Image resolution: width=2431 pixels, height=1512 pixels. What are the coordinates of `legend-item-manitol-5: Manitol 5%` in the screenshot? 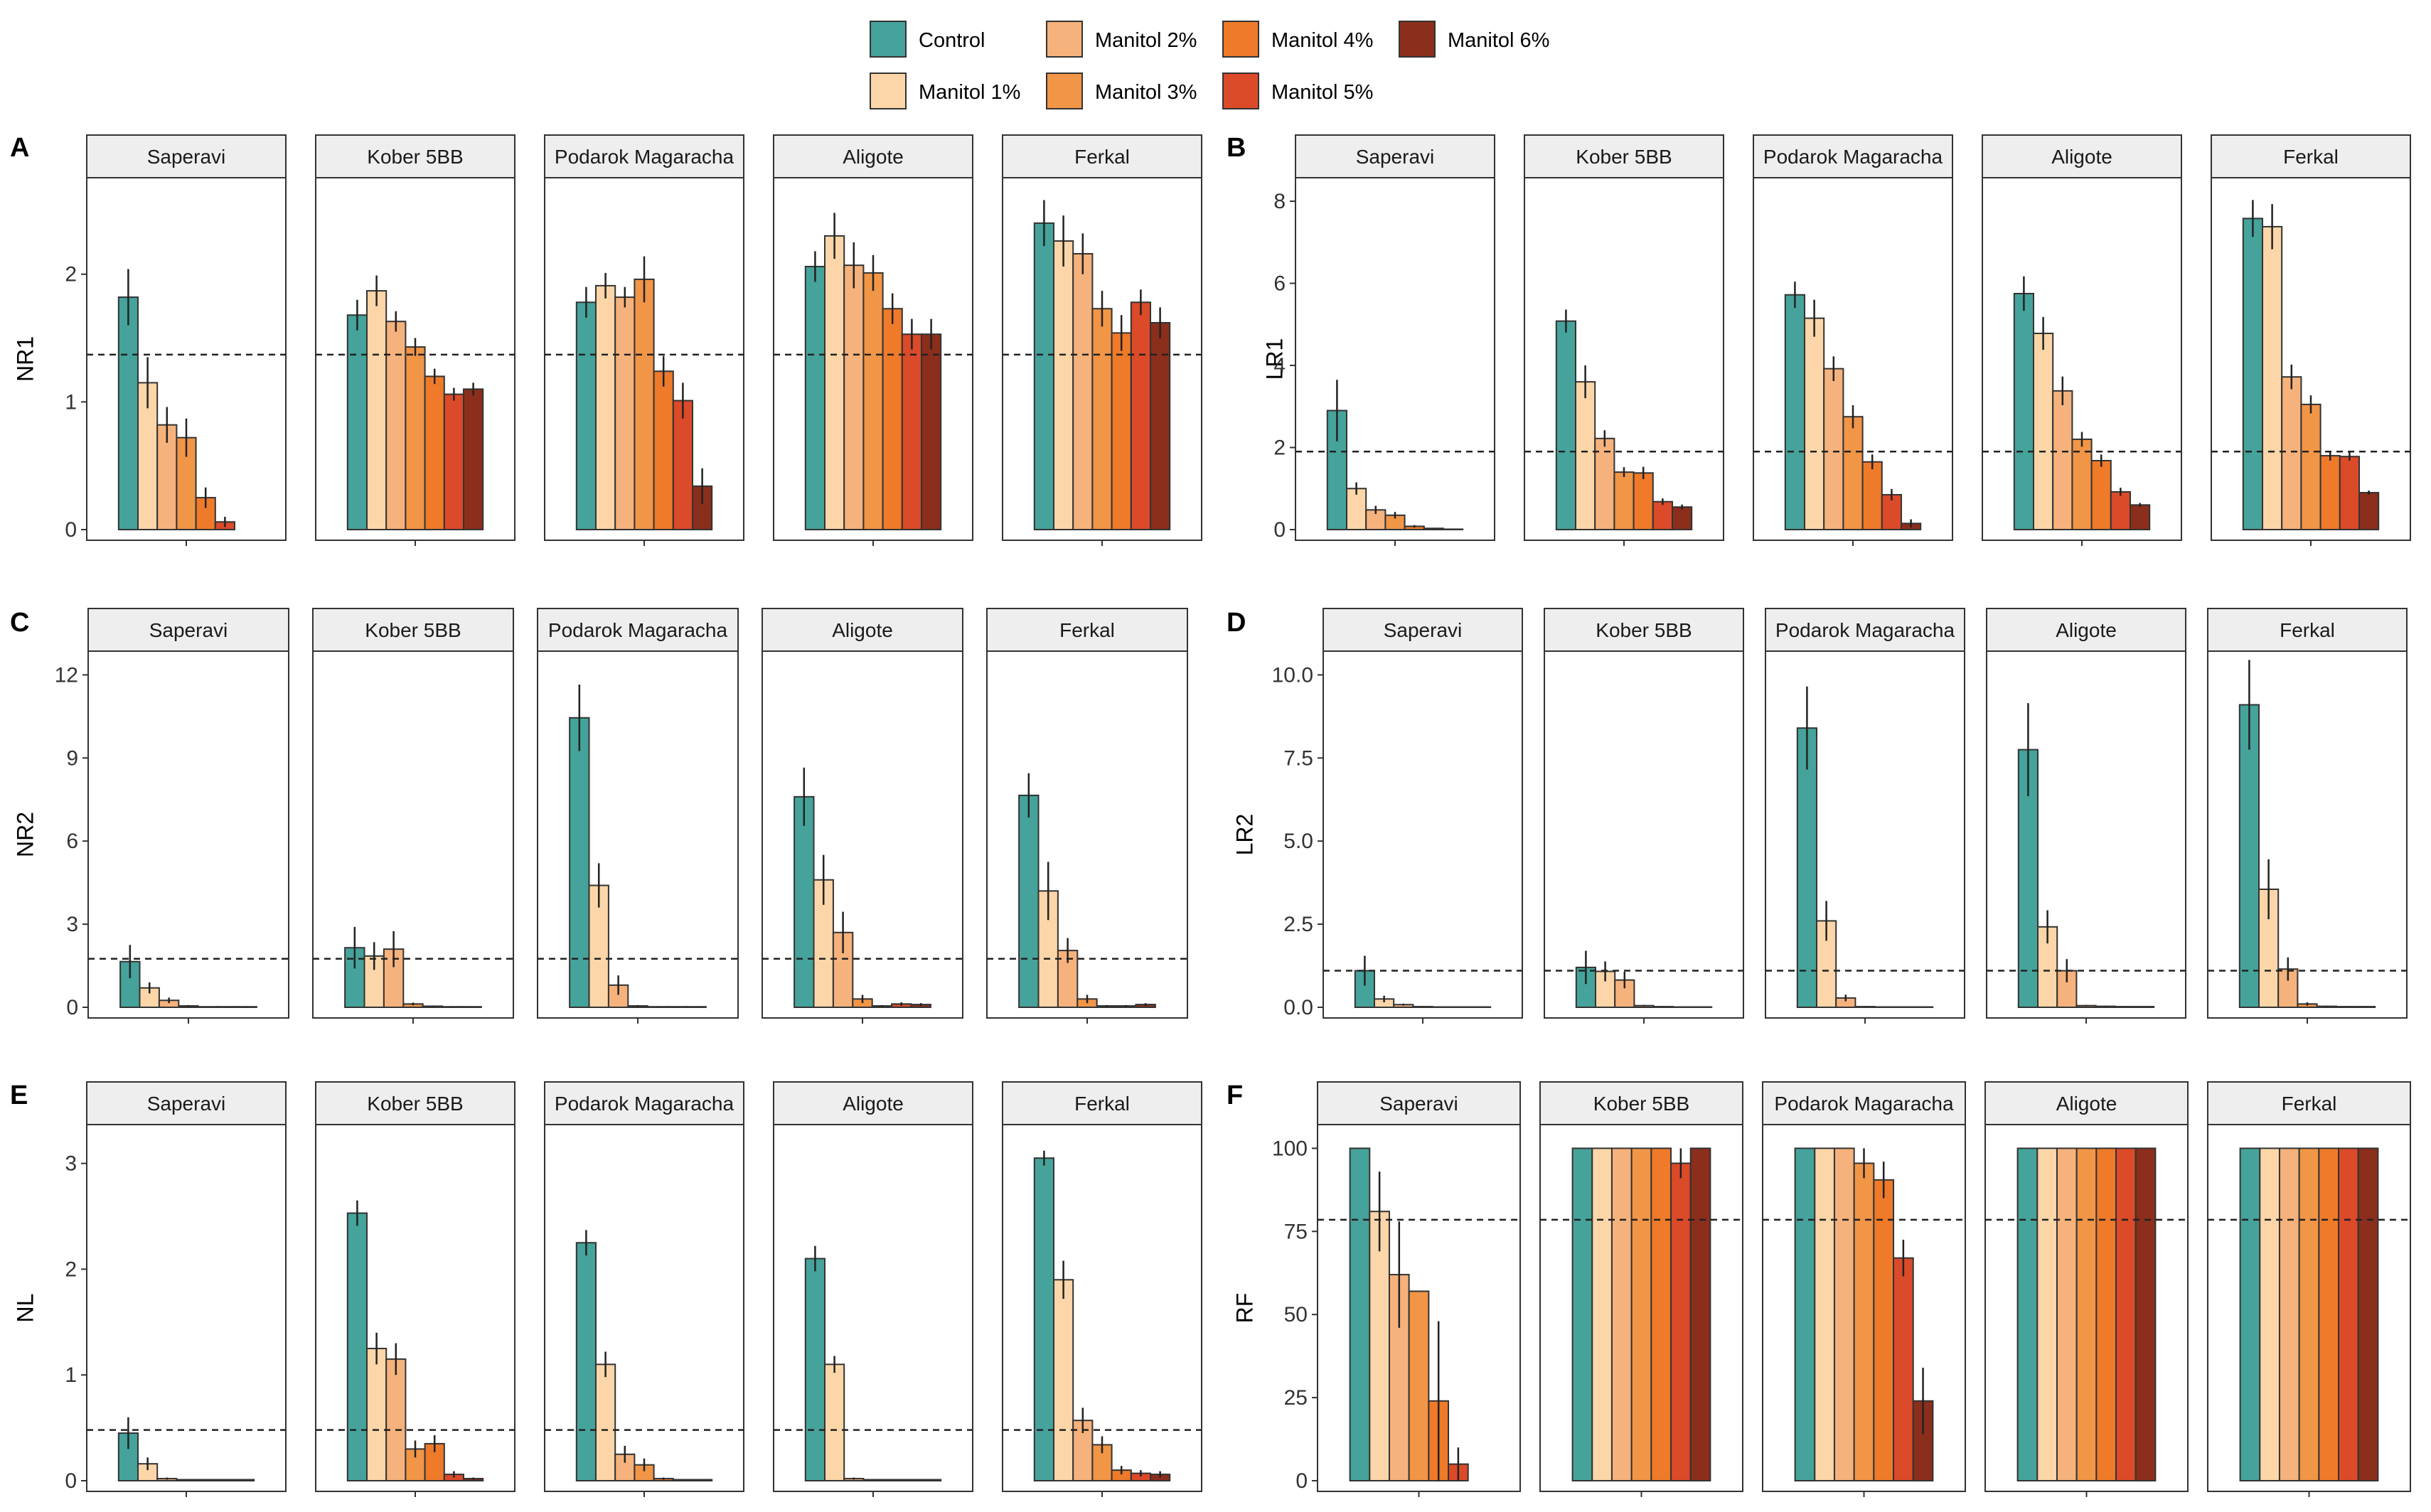 It's located at (1297, 91).